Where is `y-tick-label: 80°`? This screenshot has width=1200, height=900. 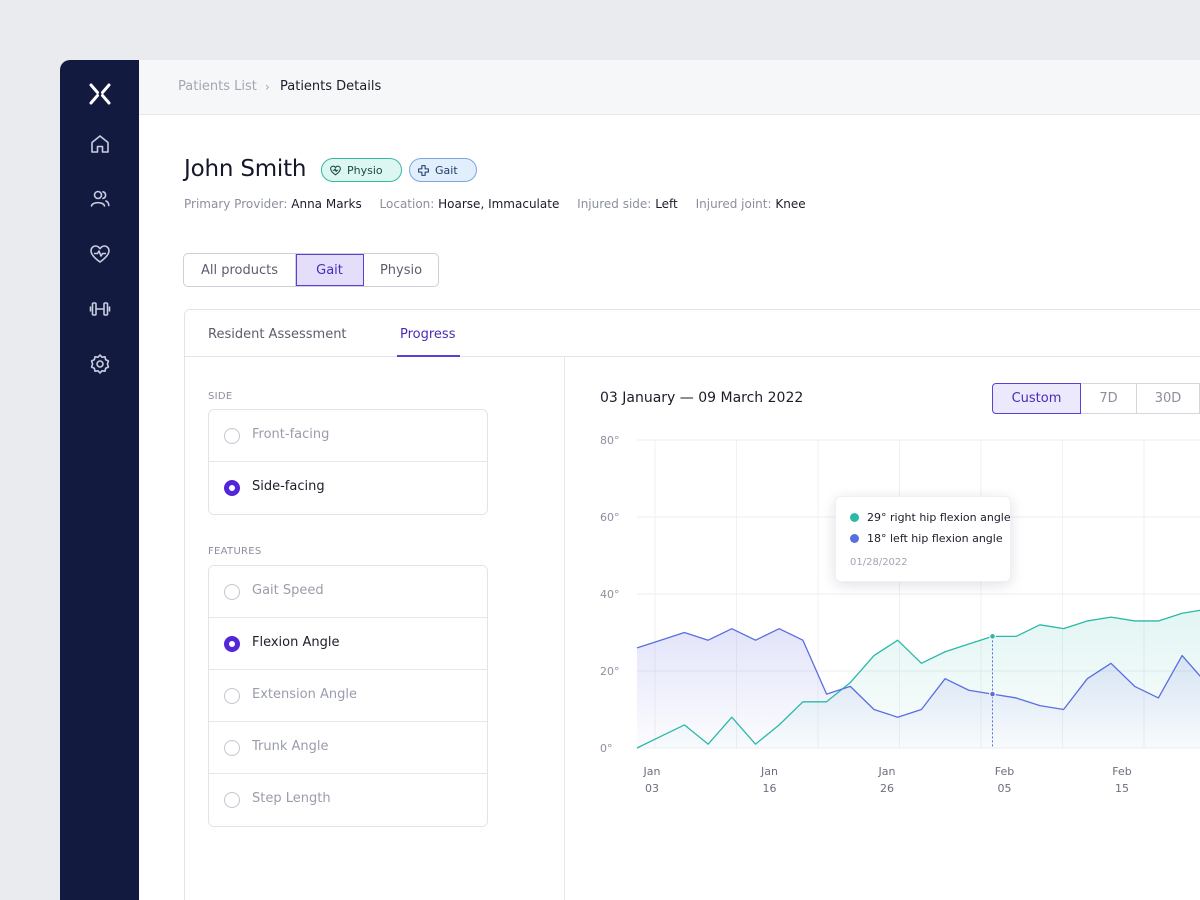 y-tick-label: 80° is located at coordinates (610, 440).